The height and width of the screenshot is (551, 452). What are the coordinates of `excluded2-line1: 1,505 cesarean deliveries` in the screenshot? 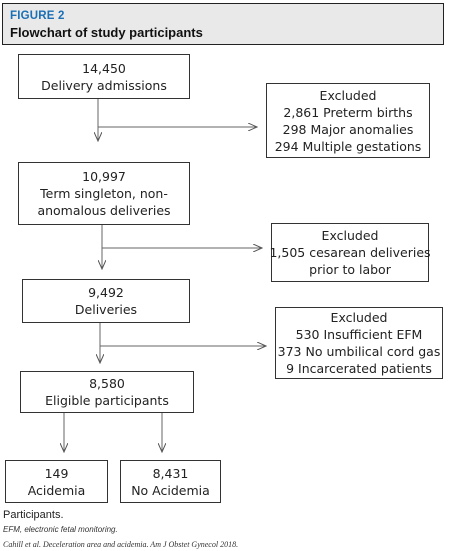 It's located at (350, 252).